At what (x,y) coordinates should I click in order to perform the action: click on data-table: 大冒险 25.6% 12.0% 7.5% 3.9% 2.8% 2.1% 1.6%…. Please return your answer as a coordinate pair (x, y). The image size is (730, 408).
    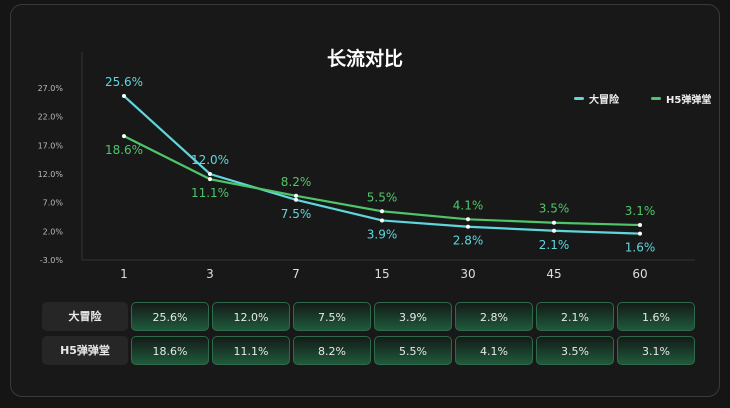
    Looking at the image, I should click on (370, 336).